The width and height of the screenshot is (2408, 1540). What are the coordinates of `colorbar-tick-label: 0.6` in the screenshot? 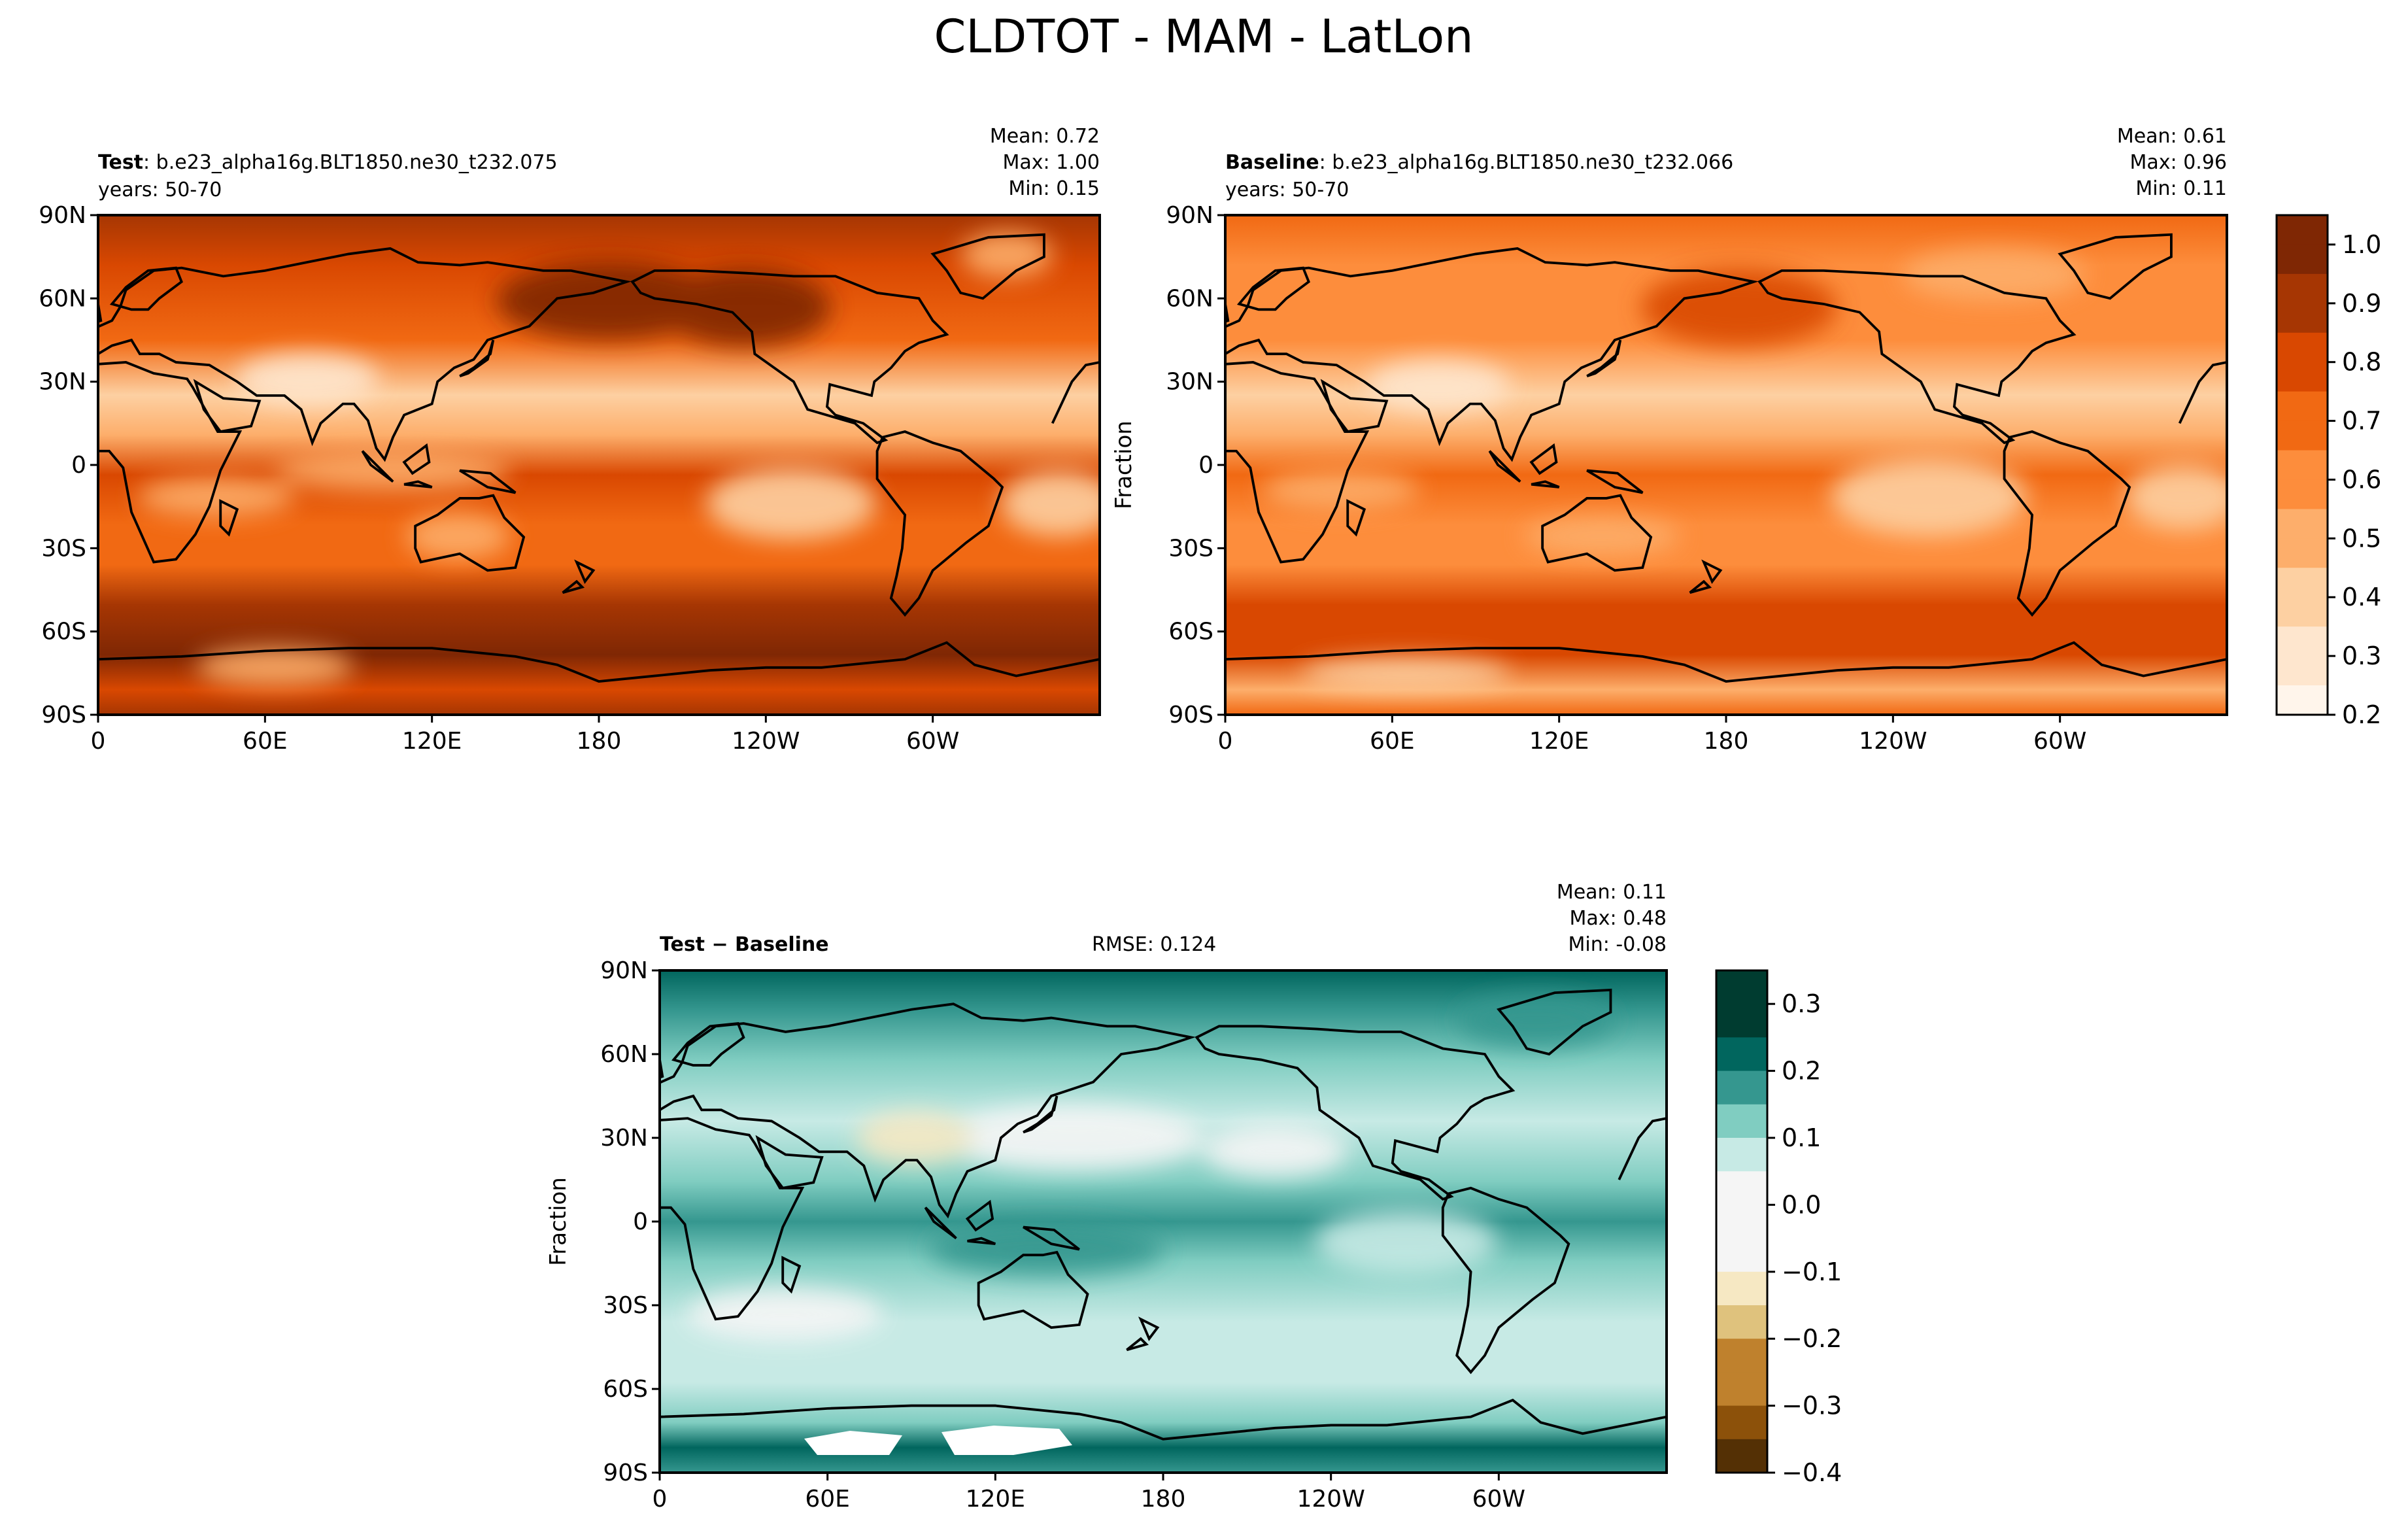 It's located at (2361, 479).